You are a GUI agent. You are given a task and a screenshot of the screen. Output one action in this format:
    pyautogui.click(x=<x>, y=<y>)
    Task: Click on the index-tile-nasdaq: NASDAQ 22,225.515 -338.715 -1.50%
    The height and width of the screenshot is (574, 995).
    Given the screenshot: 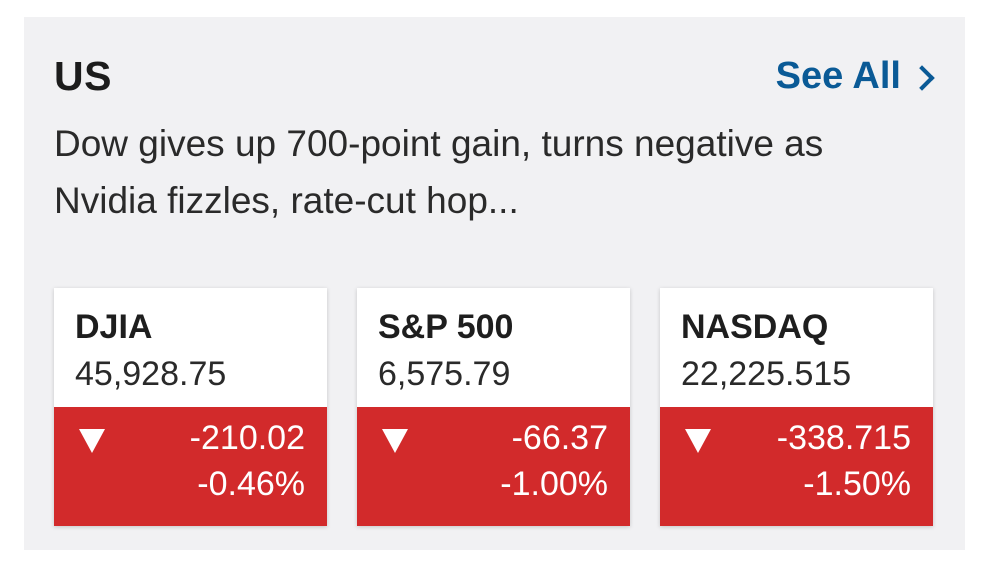 What is the action you would take?
    pyautogui.click(x=796, y=407)
    